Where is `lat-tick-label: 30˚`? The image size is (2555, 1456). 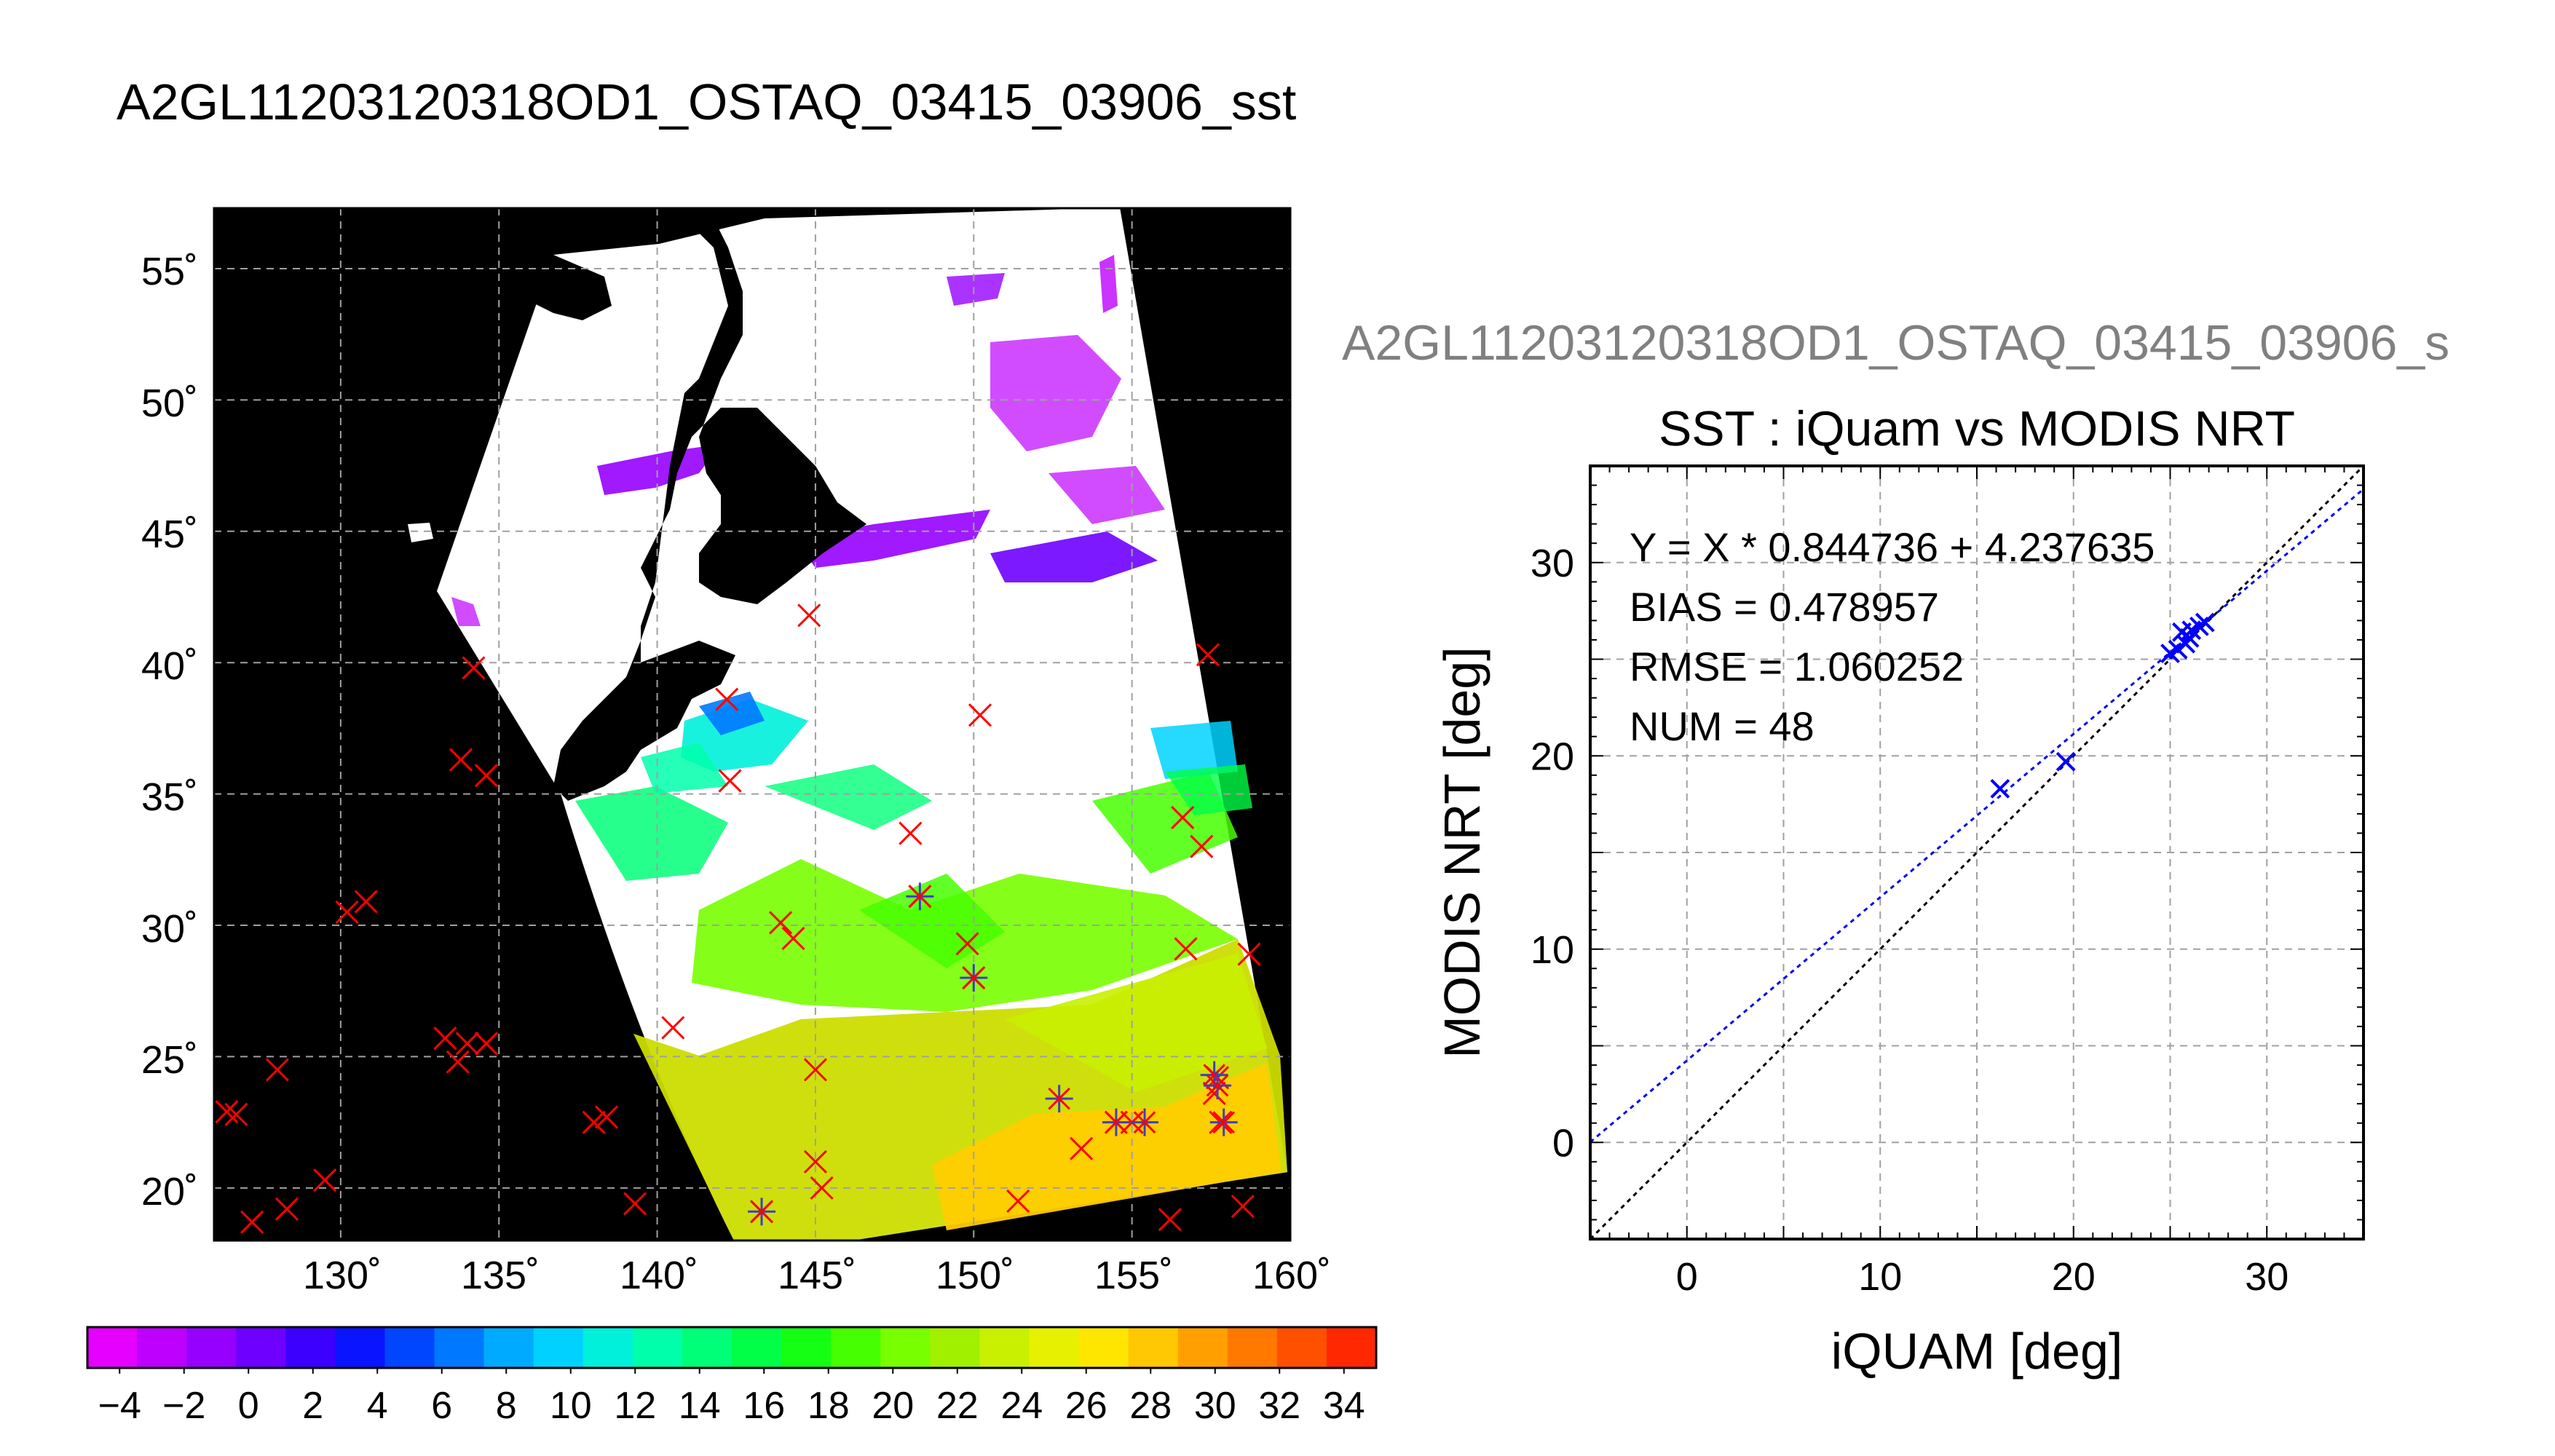
lat-tick-label: 30˚ is located at coordinates (169, 929).